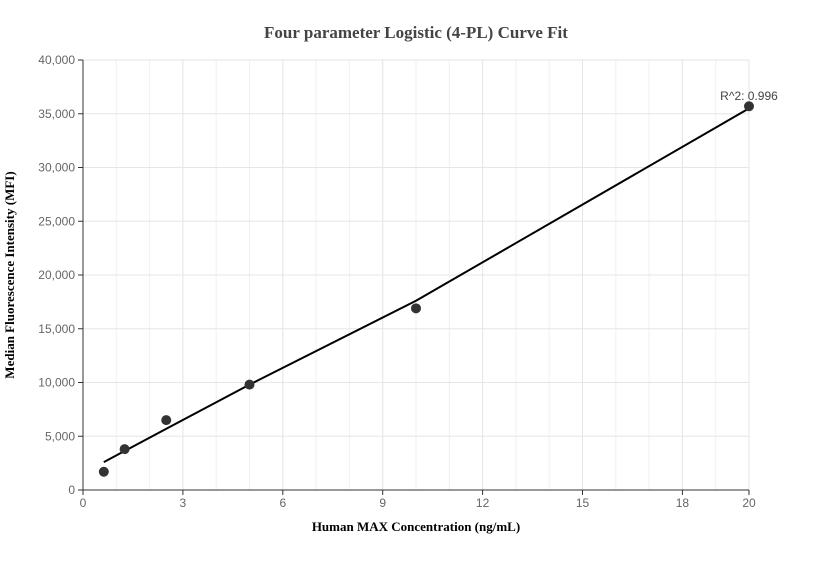  What do you see at coordinates (749, 96) in the screenshot?
I see `r-squared-annotation: R^2: 0.996` at bounding box center [749, 96].